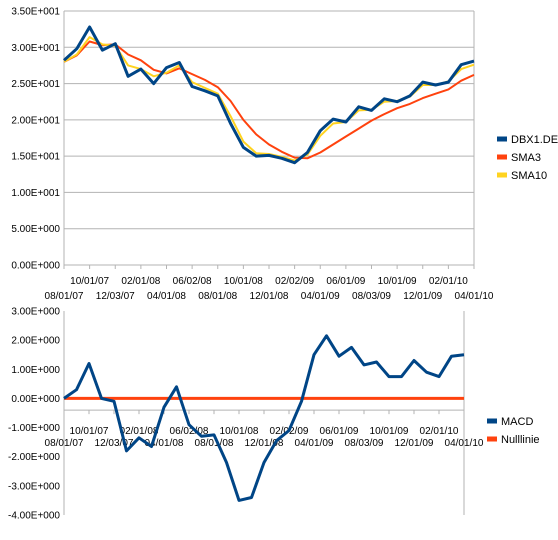  I want to click on y-tick-label: 1.00E+000, so click(35, 370).